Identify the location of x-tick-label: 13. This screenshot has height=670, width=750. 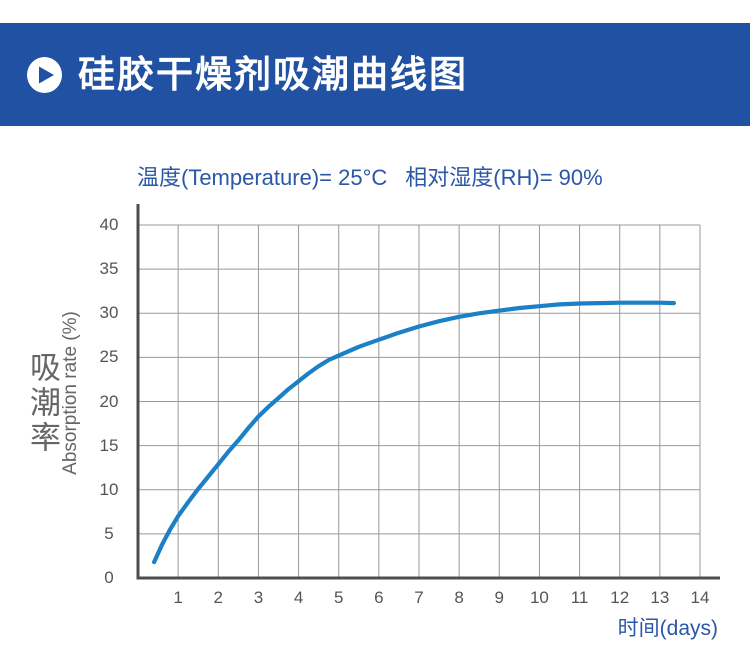
(660, 597).